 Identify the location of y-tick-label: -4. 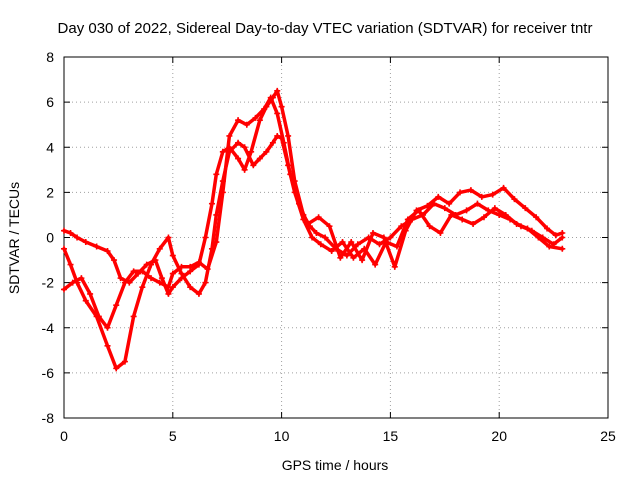
(48, 328).